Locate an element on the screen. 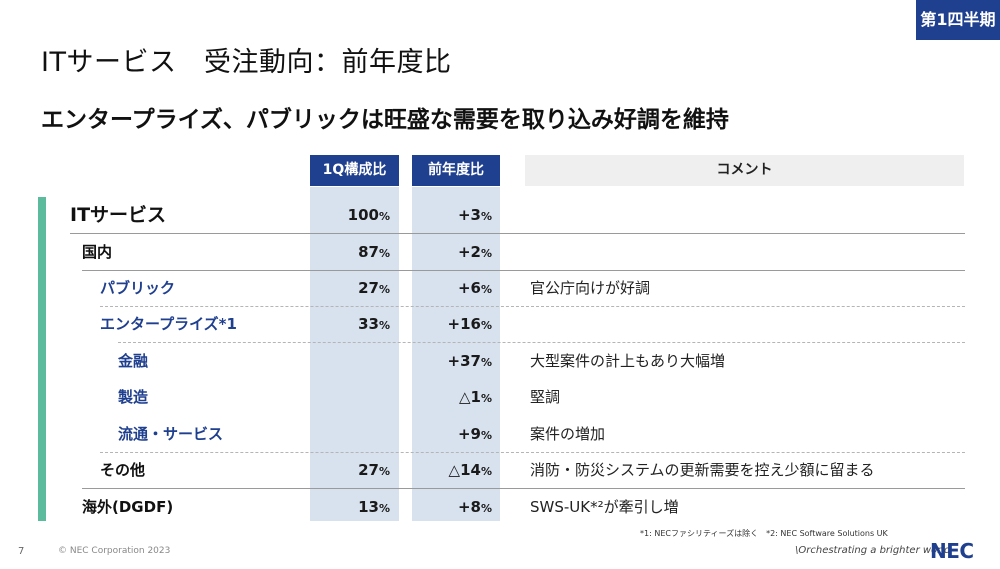 The image size is (1000, 569). row-yoy: +3% is located at coordinates (474, 215).